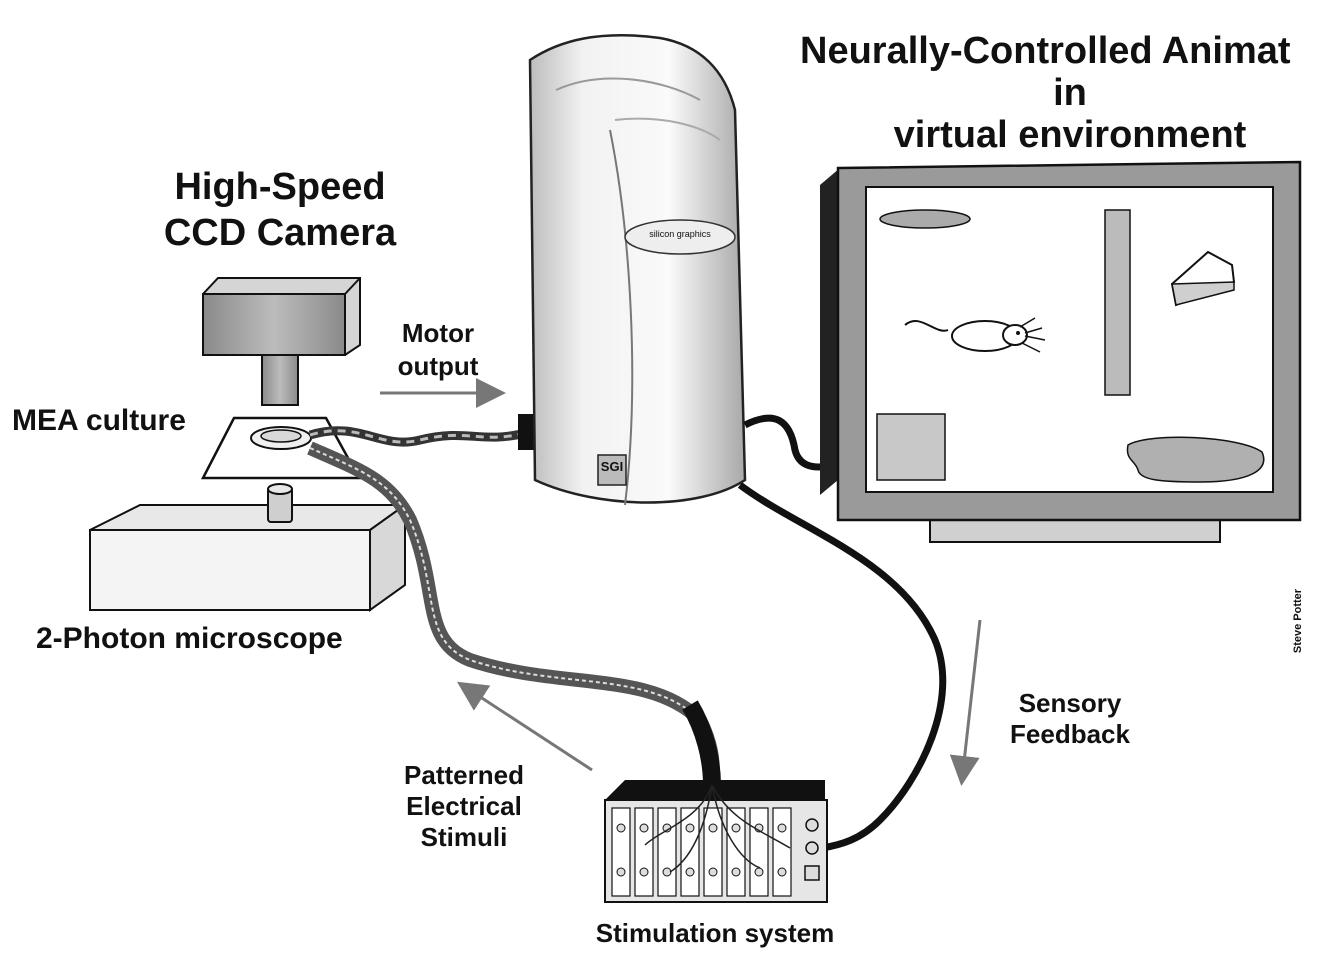 This screenshot has width=1344, height=971. I want to click on computer-badge, so click(680, 237).